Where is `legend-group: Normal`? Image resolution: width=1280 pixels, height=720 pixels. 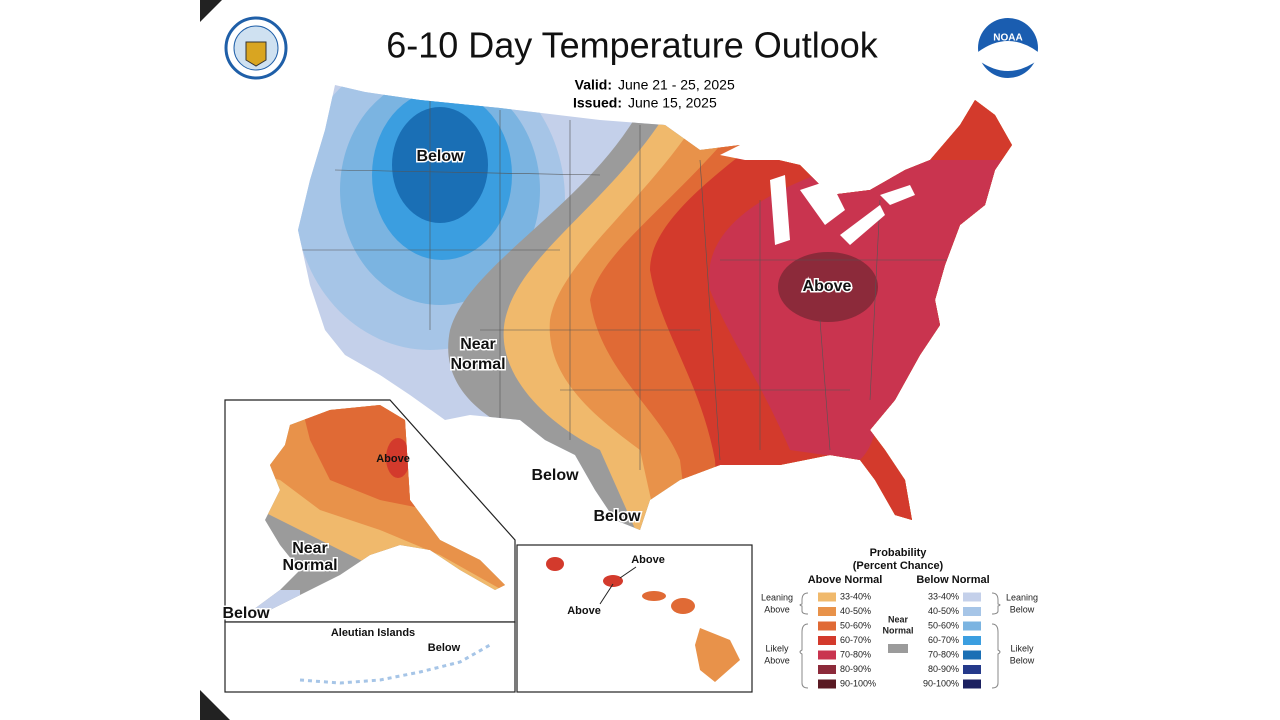
legend-group: Normal is located at coordinates (897, 630).